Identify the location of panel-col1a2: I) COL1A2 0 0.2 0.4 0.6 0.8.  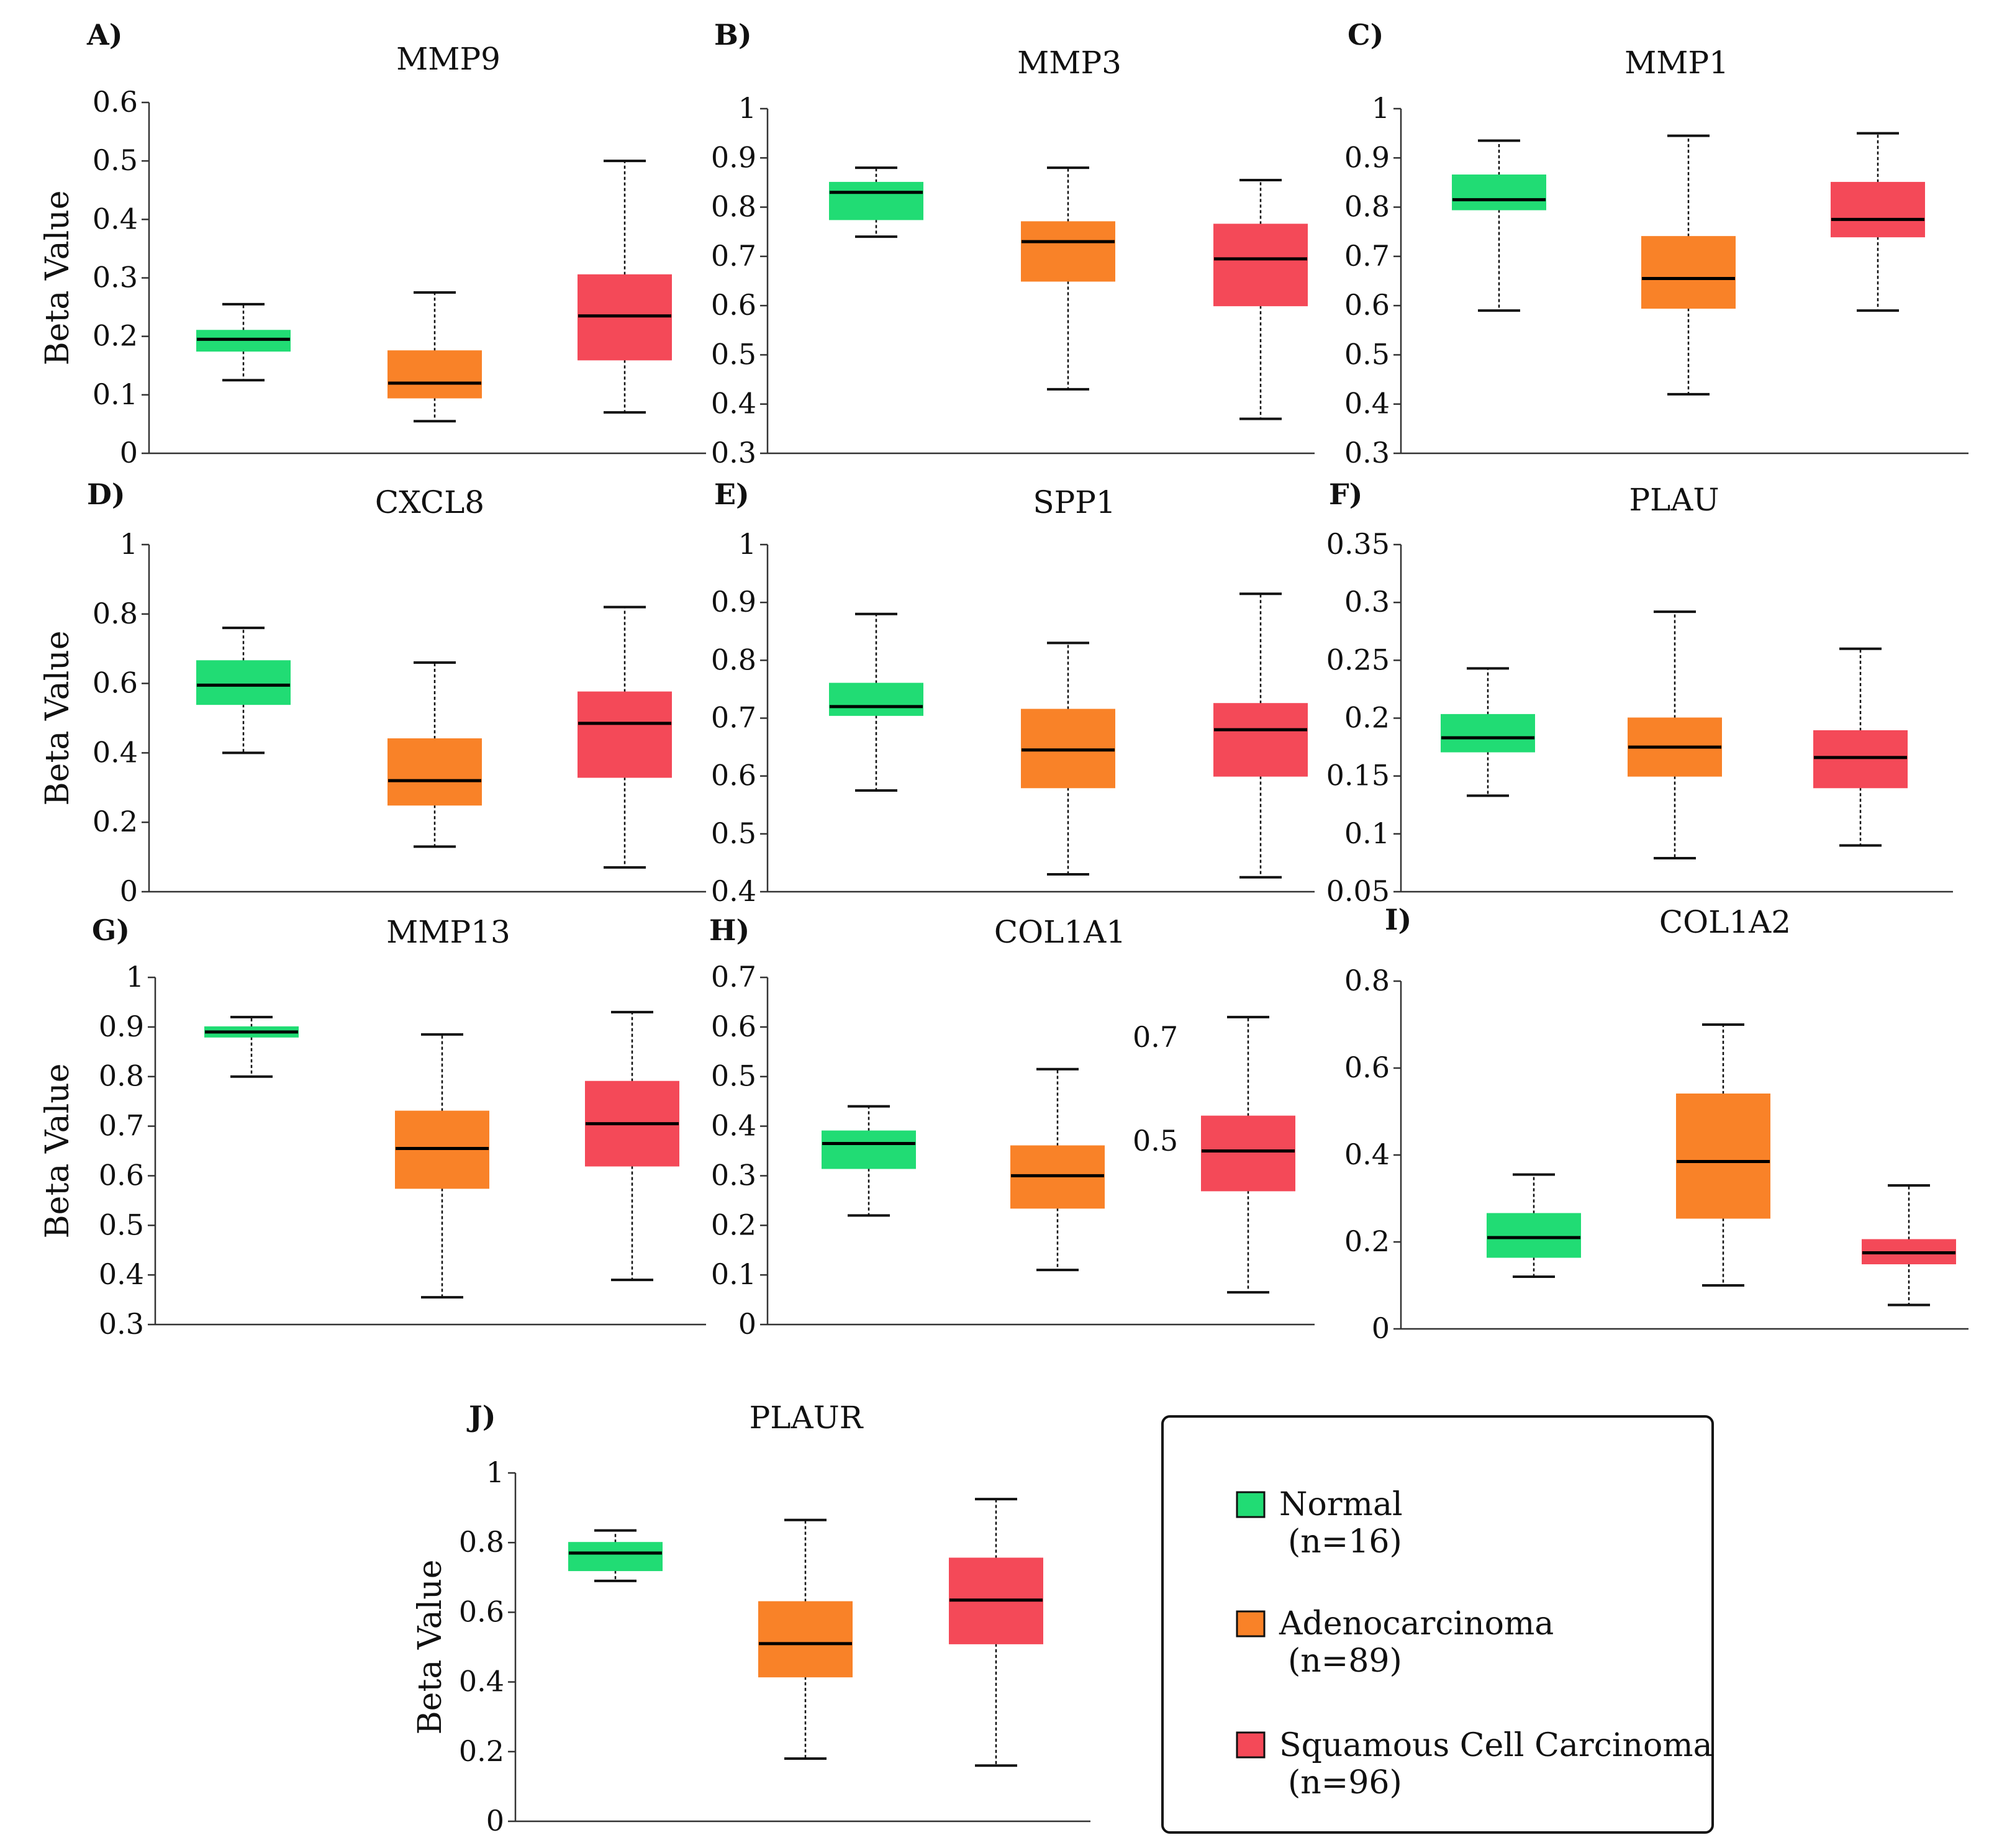
(1656, 1124).